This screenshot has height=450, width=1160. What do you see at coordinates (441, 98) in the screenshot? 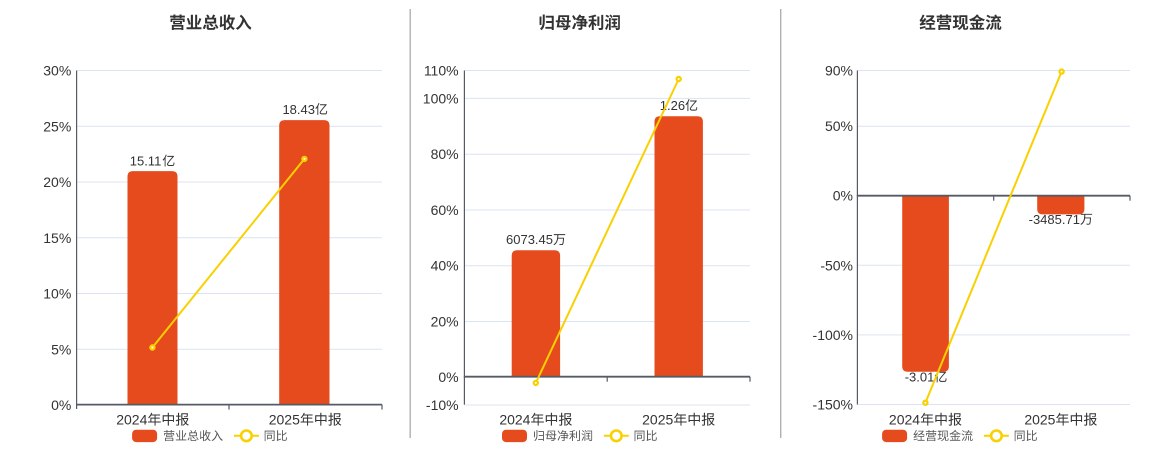
I see `svg-text: 100%` at bounding box center [441, 98].